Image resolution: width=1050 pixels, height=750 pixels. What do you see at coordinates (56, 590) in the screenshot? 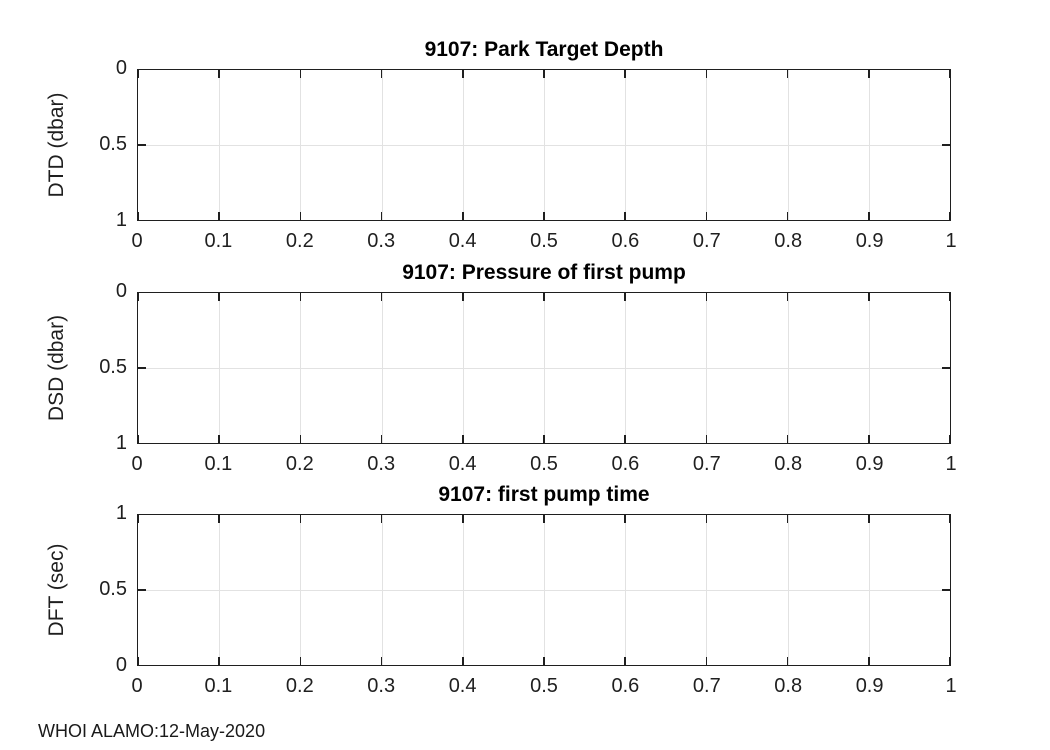
I see `y-axis-label: DFT (sec)` at bounding box center [56, 590].